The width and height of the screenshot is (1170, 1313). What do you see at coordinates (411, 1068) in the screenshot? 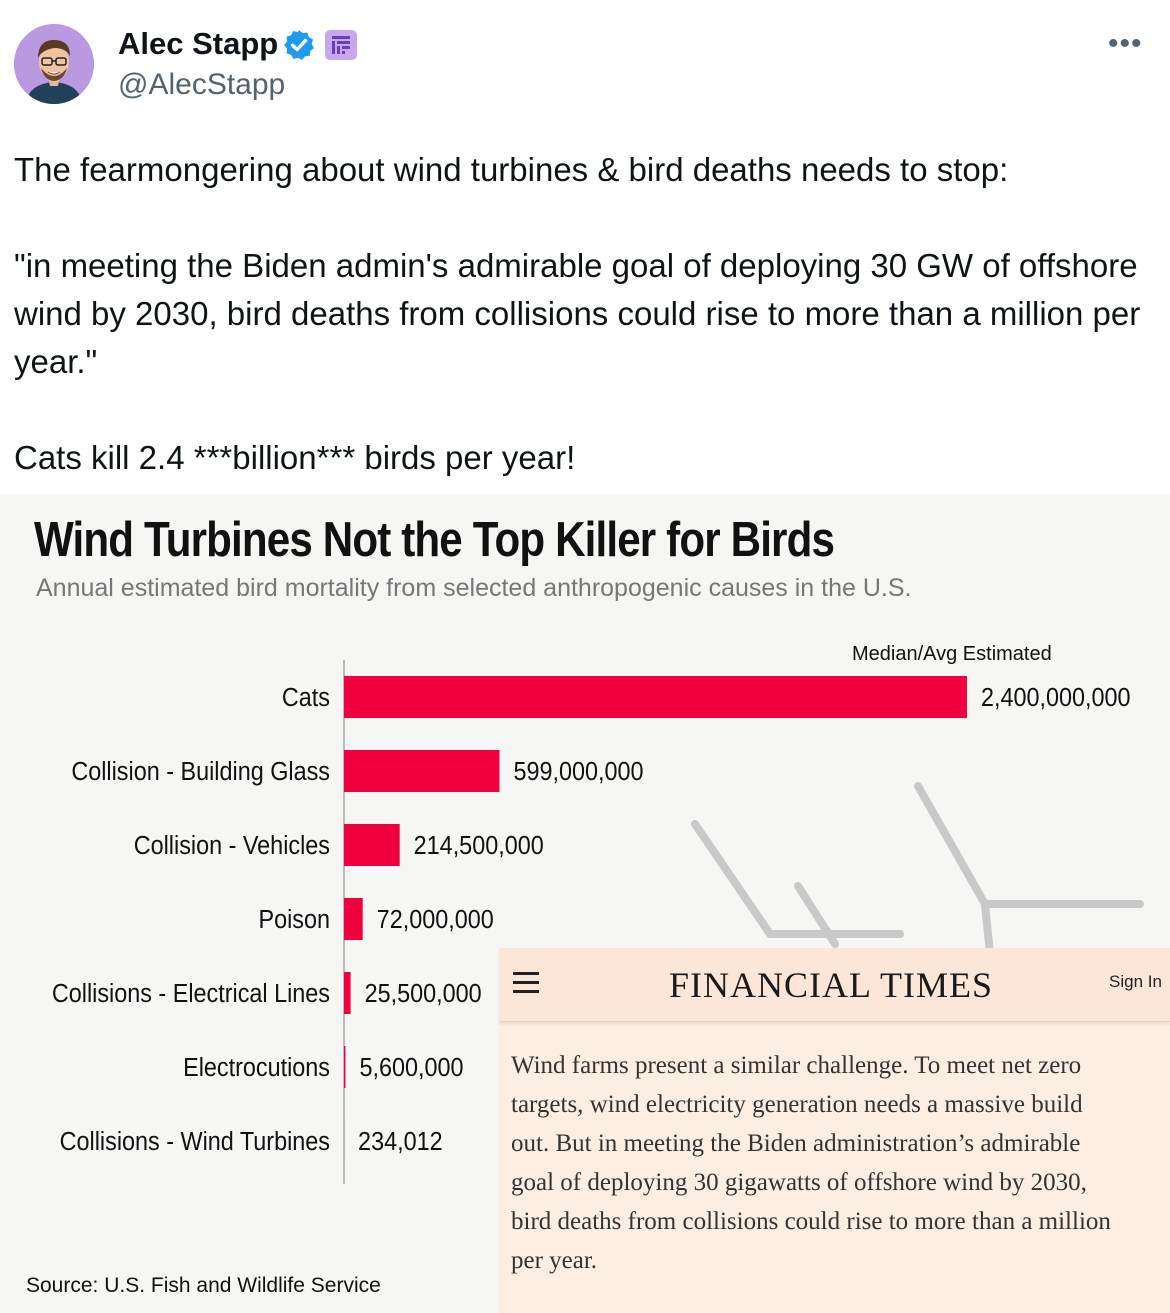
I see `value-label: 5,600,000` at bounding box center [411, 1068].